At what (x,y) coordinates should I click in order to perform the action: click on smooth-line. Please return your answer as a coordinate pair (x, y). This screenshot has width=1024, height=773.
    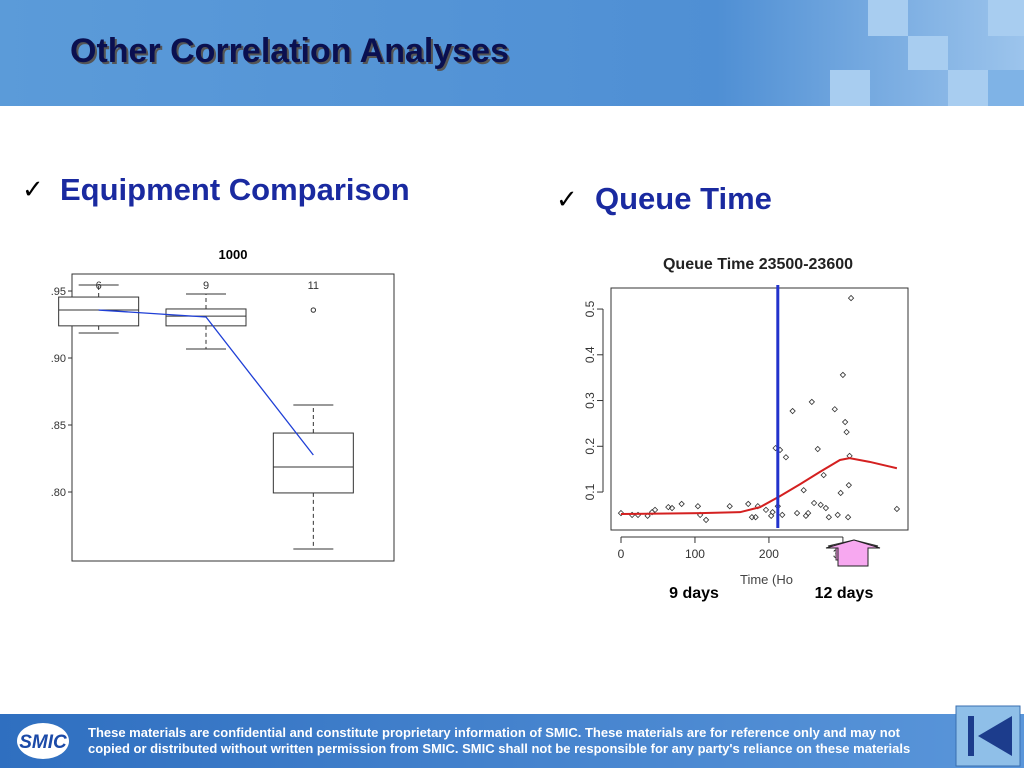
    Looking at the image, I should click on (759, 486).